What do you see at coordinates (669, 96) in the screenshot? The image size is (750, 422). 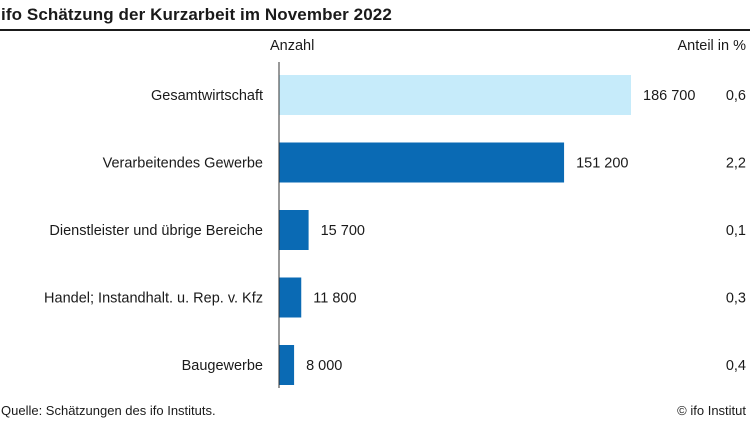 I see `value-label: 186 700` at bounding box center [669, 96].